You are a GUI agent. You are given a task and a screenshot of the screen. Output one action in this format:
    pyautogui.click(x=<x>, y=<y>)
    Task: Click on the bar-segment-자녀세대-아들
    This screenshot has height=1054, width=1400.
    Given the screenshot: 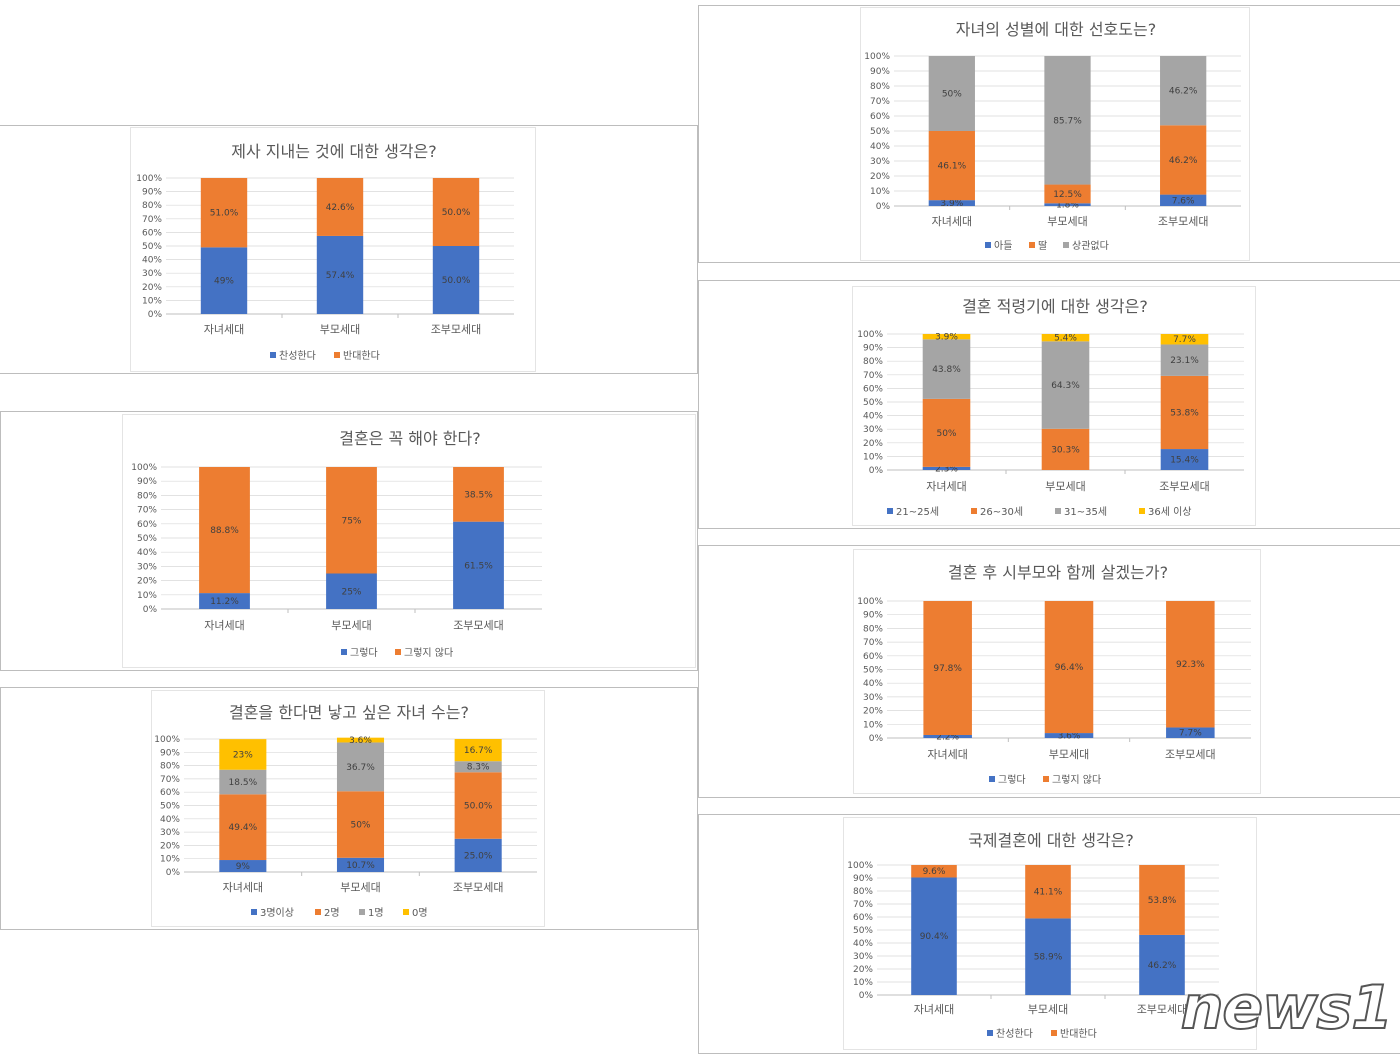 What is the action you would take?
    pyautogui.click(x=951, y=203)
    